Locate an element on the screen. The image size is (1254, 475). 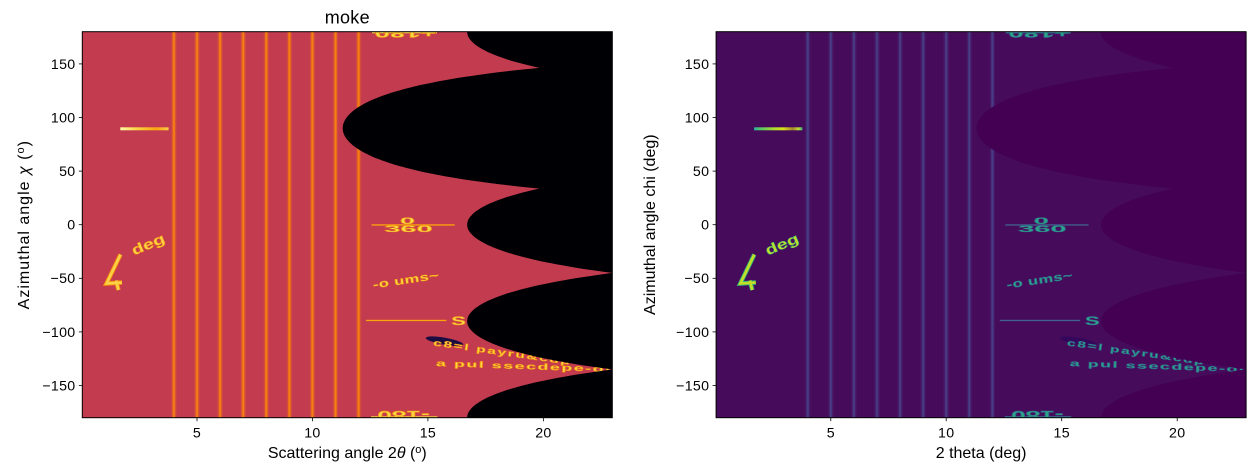
svg-text: Azimuthal angle chi (deg) is located at coordinates (650, 224).